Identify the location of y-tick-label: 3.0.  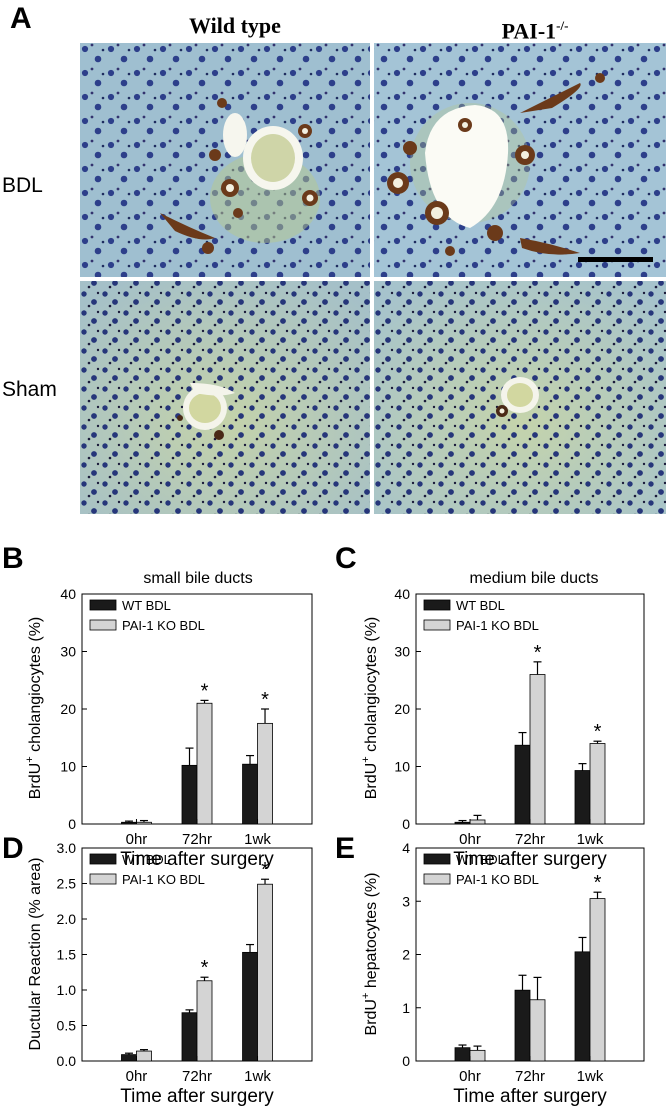
(67, 848).